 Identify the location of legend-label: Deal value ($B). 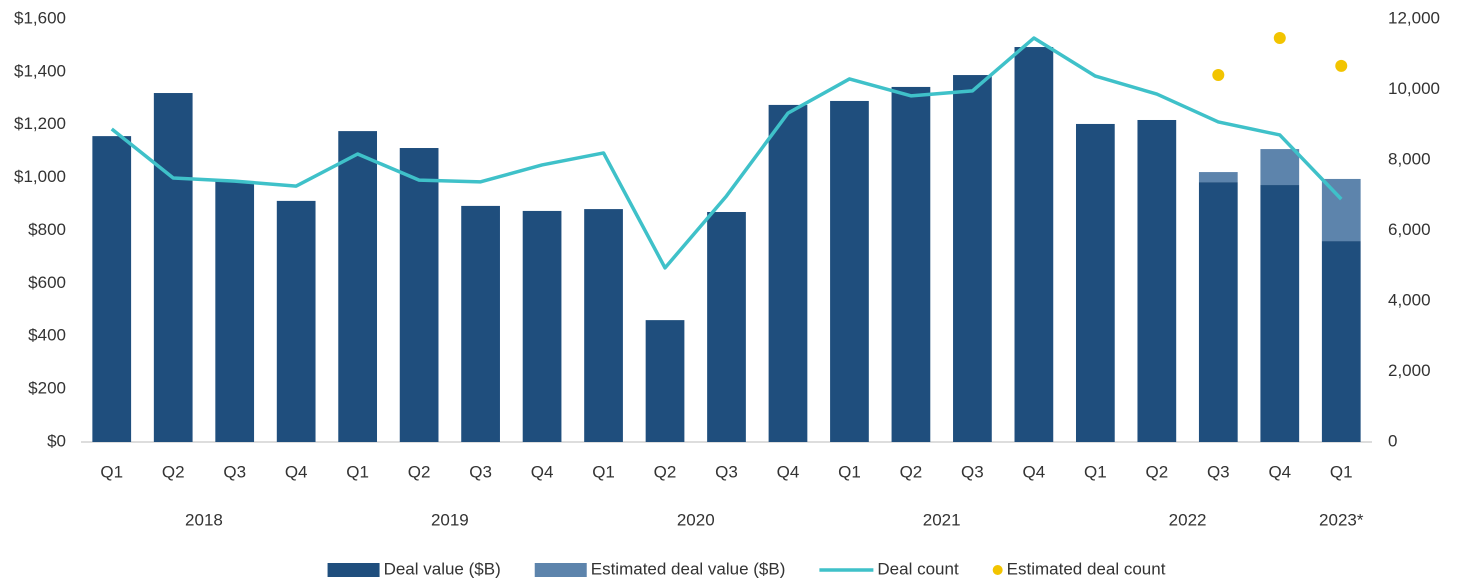
(442, 568).